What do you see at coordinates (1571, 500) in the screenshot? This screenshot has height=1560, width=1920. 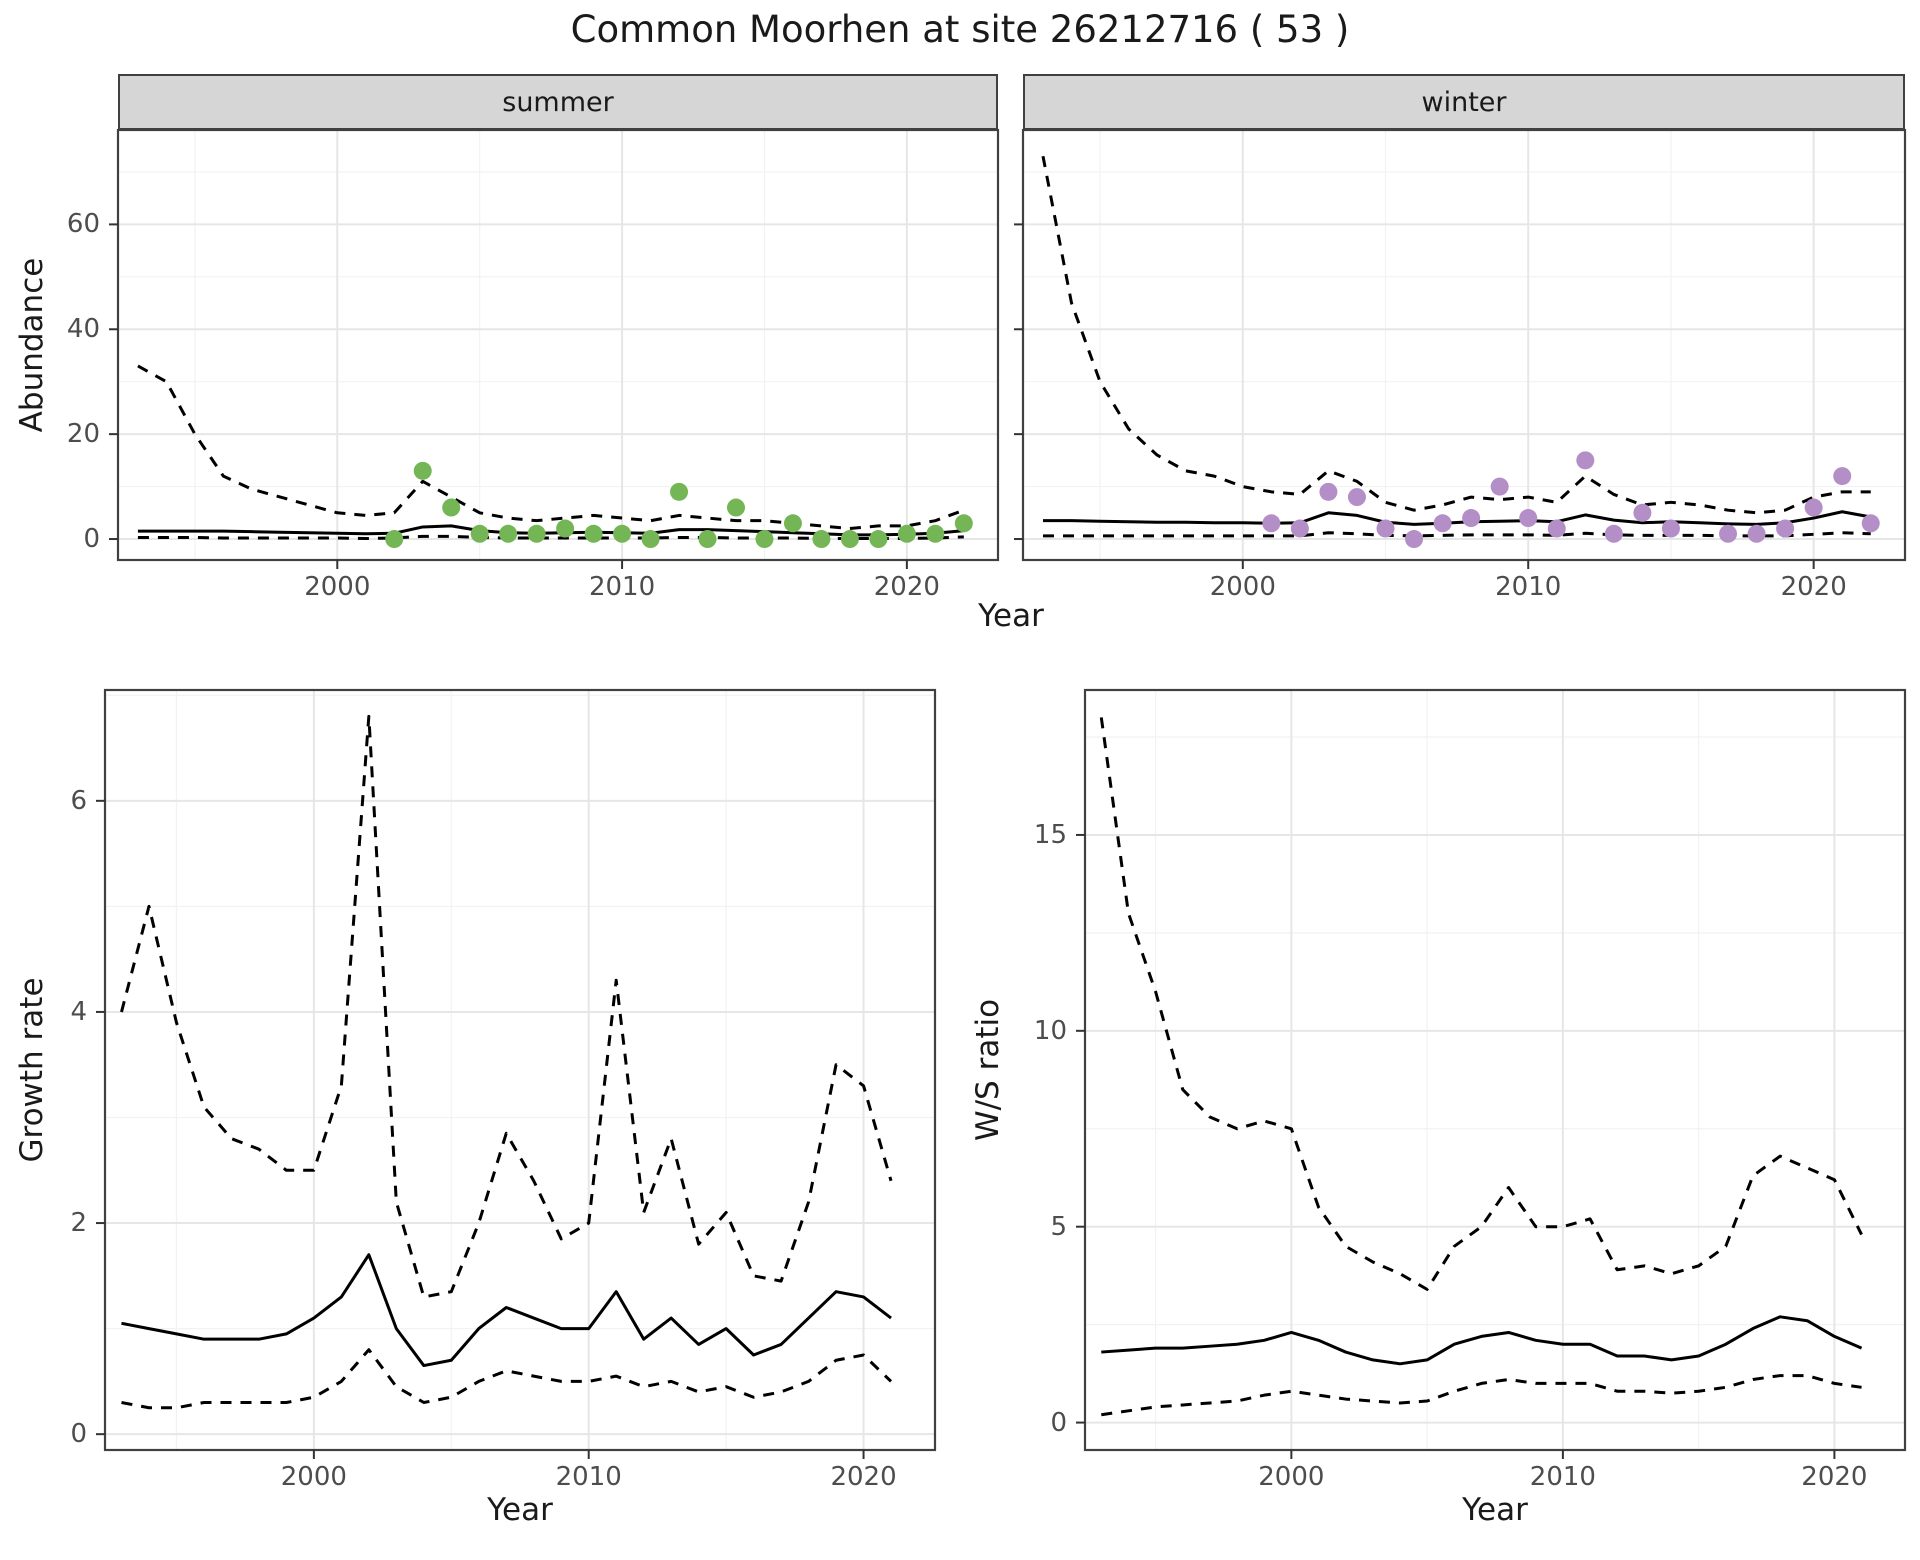 I see `abundance-winter-observed-winter-points` at bounding box center [1571, 500].